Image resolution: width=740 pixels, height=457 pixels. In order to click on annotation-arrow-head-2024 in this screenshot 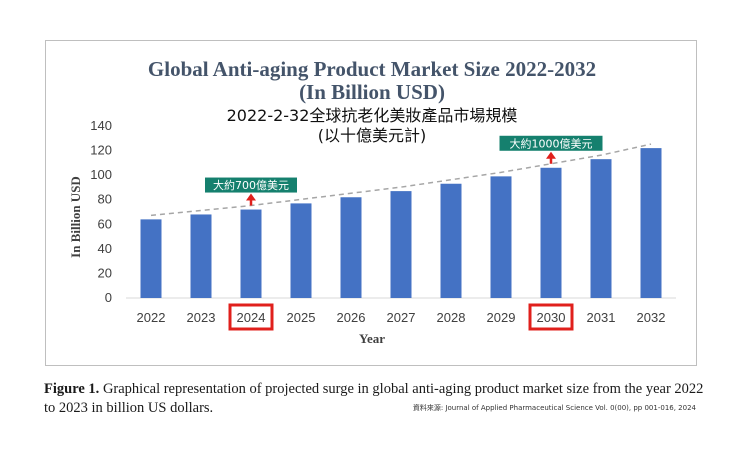, I will do `click(251, 197)`.